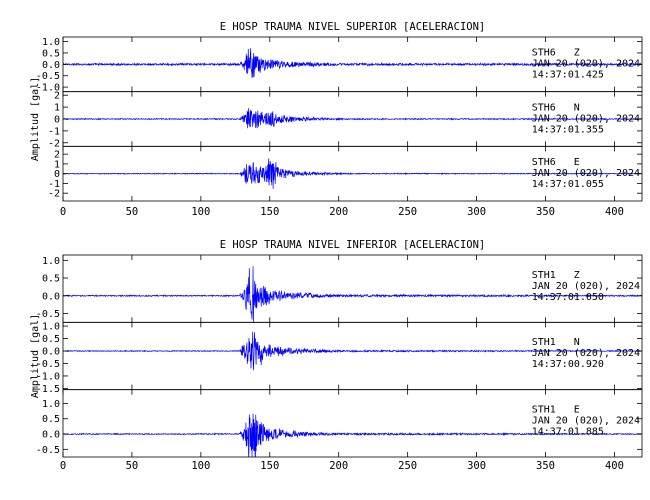 Image resolution: width=650 pixels, height=500 pixels. I want to click on station-time: 14:37:01.050, so click(568, 297).